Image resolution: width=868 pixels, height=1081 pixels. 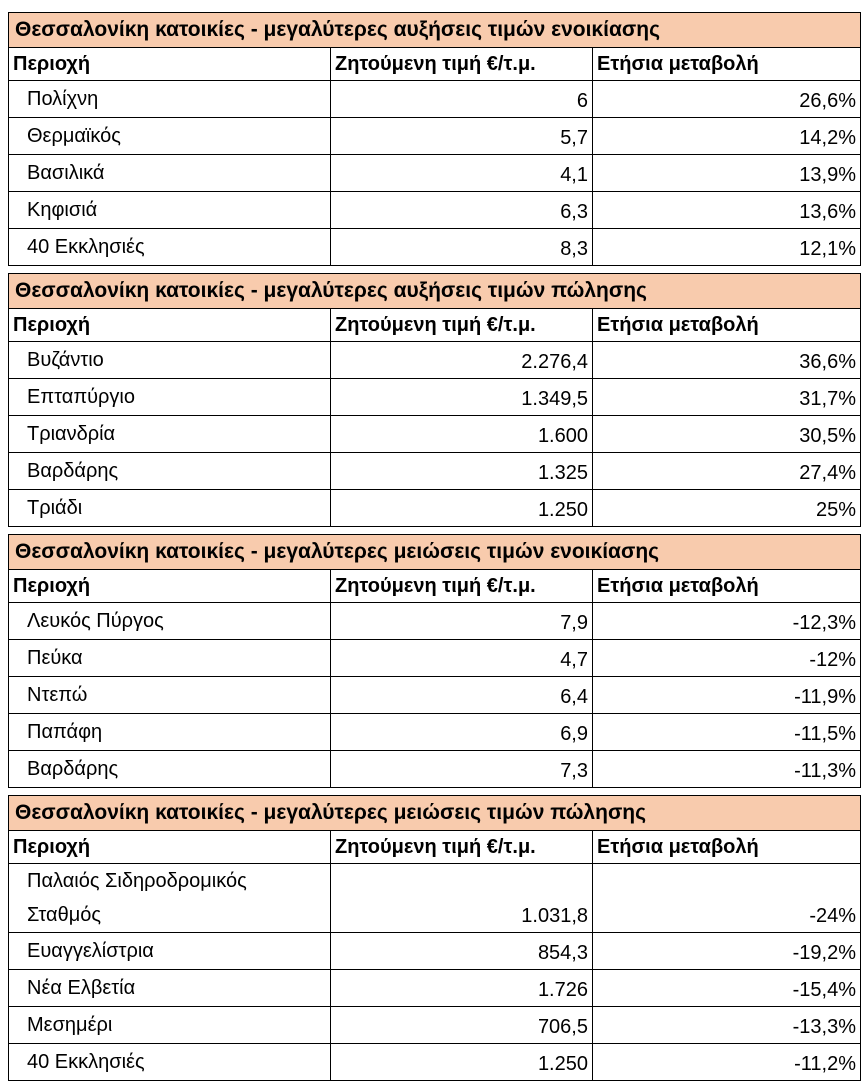 I want to click on data-row: Επταπύργιο 1.349,5 31,7%, so click(x=434, y=397).